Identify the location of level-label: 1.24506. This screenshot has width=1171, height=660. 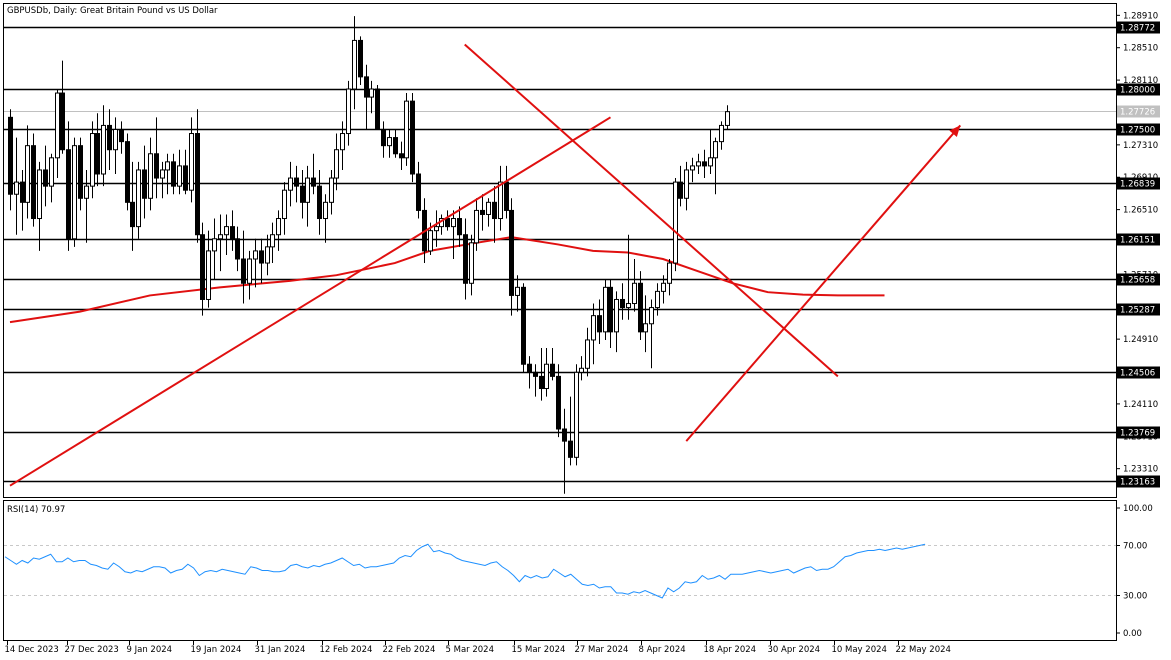
(1137, 374).